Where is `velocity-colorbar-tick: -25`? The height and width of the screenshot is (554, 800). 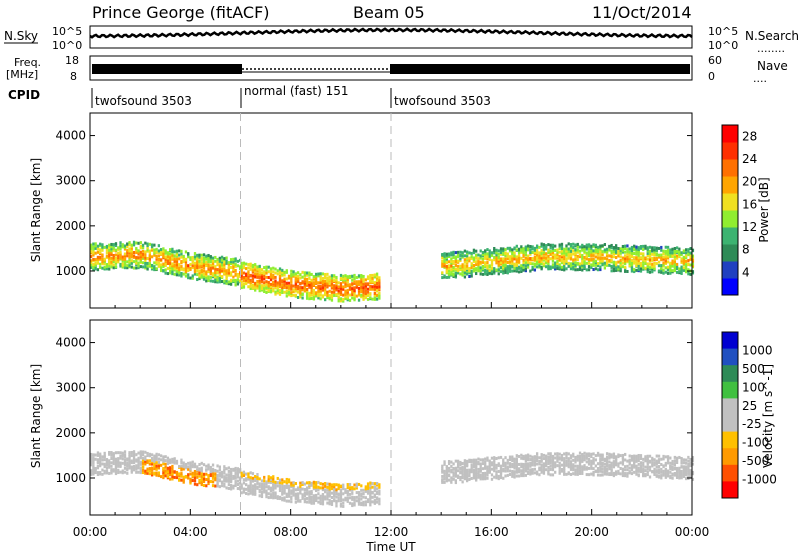
velocity-colorbar-tick: -25 is located at coordinates (752, 424).